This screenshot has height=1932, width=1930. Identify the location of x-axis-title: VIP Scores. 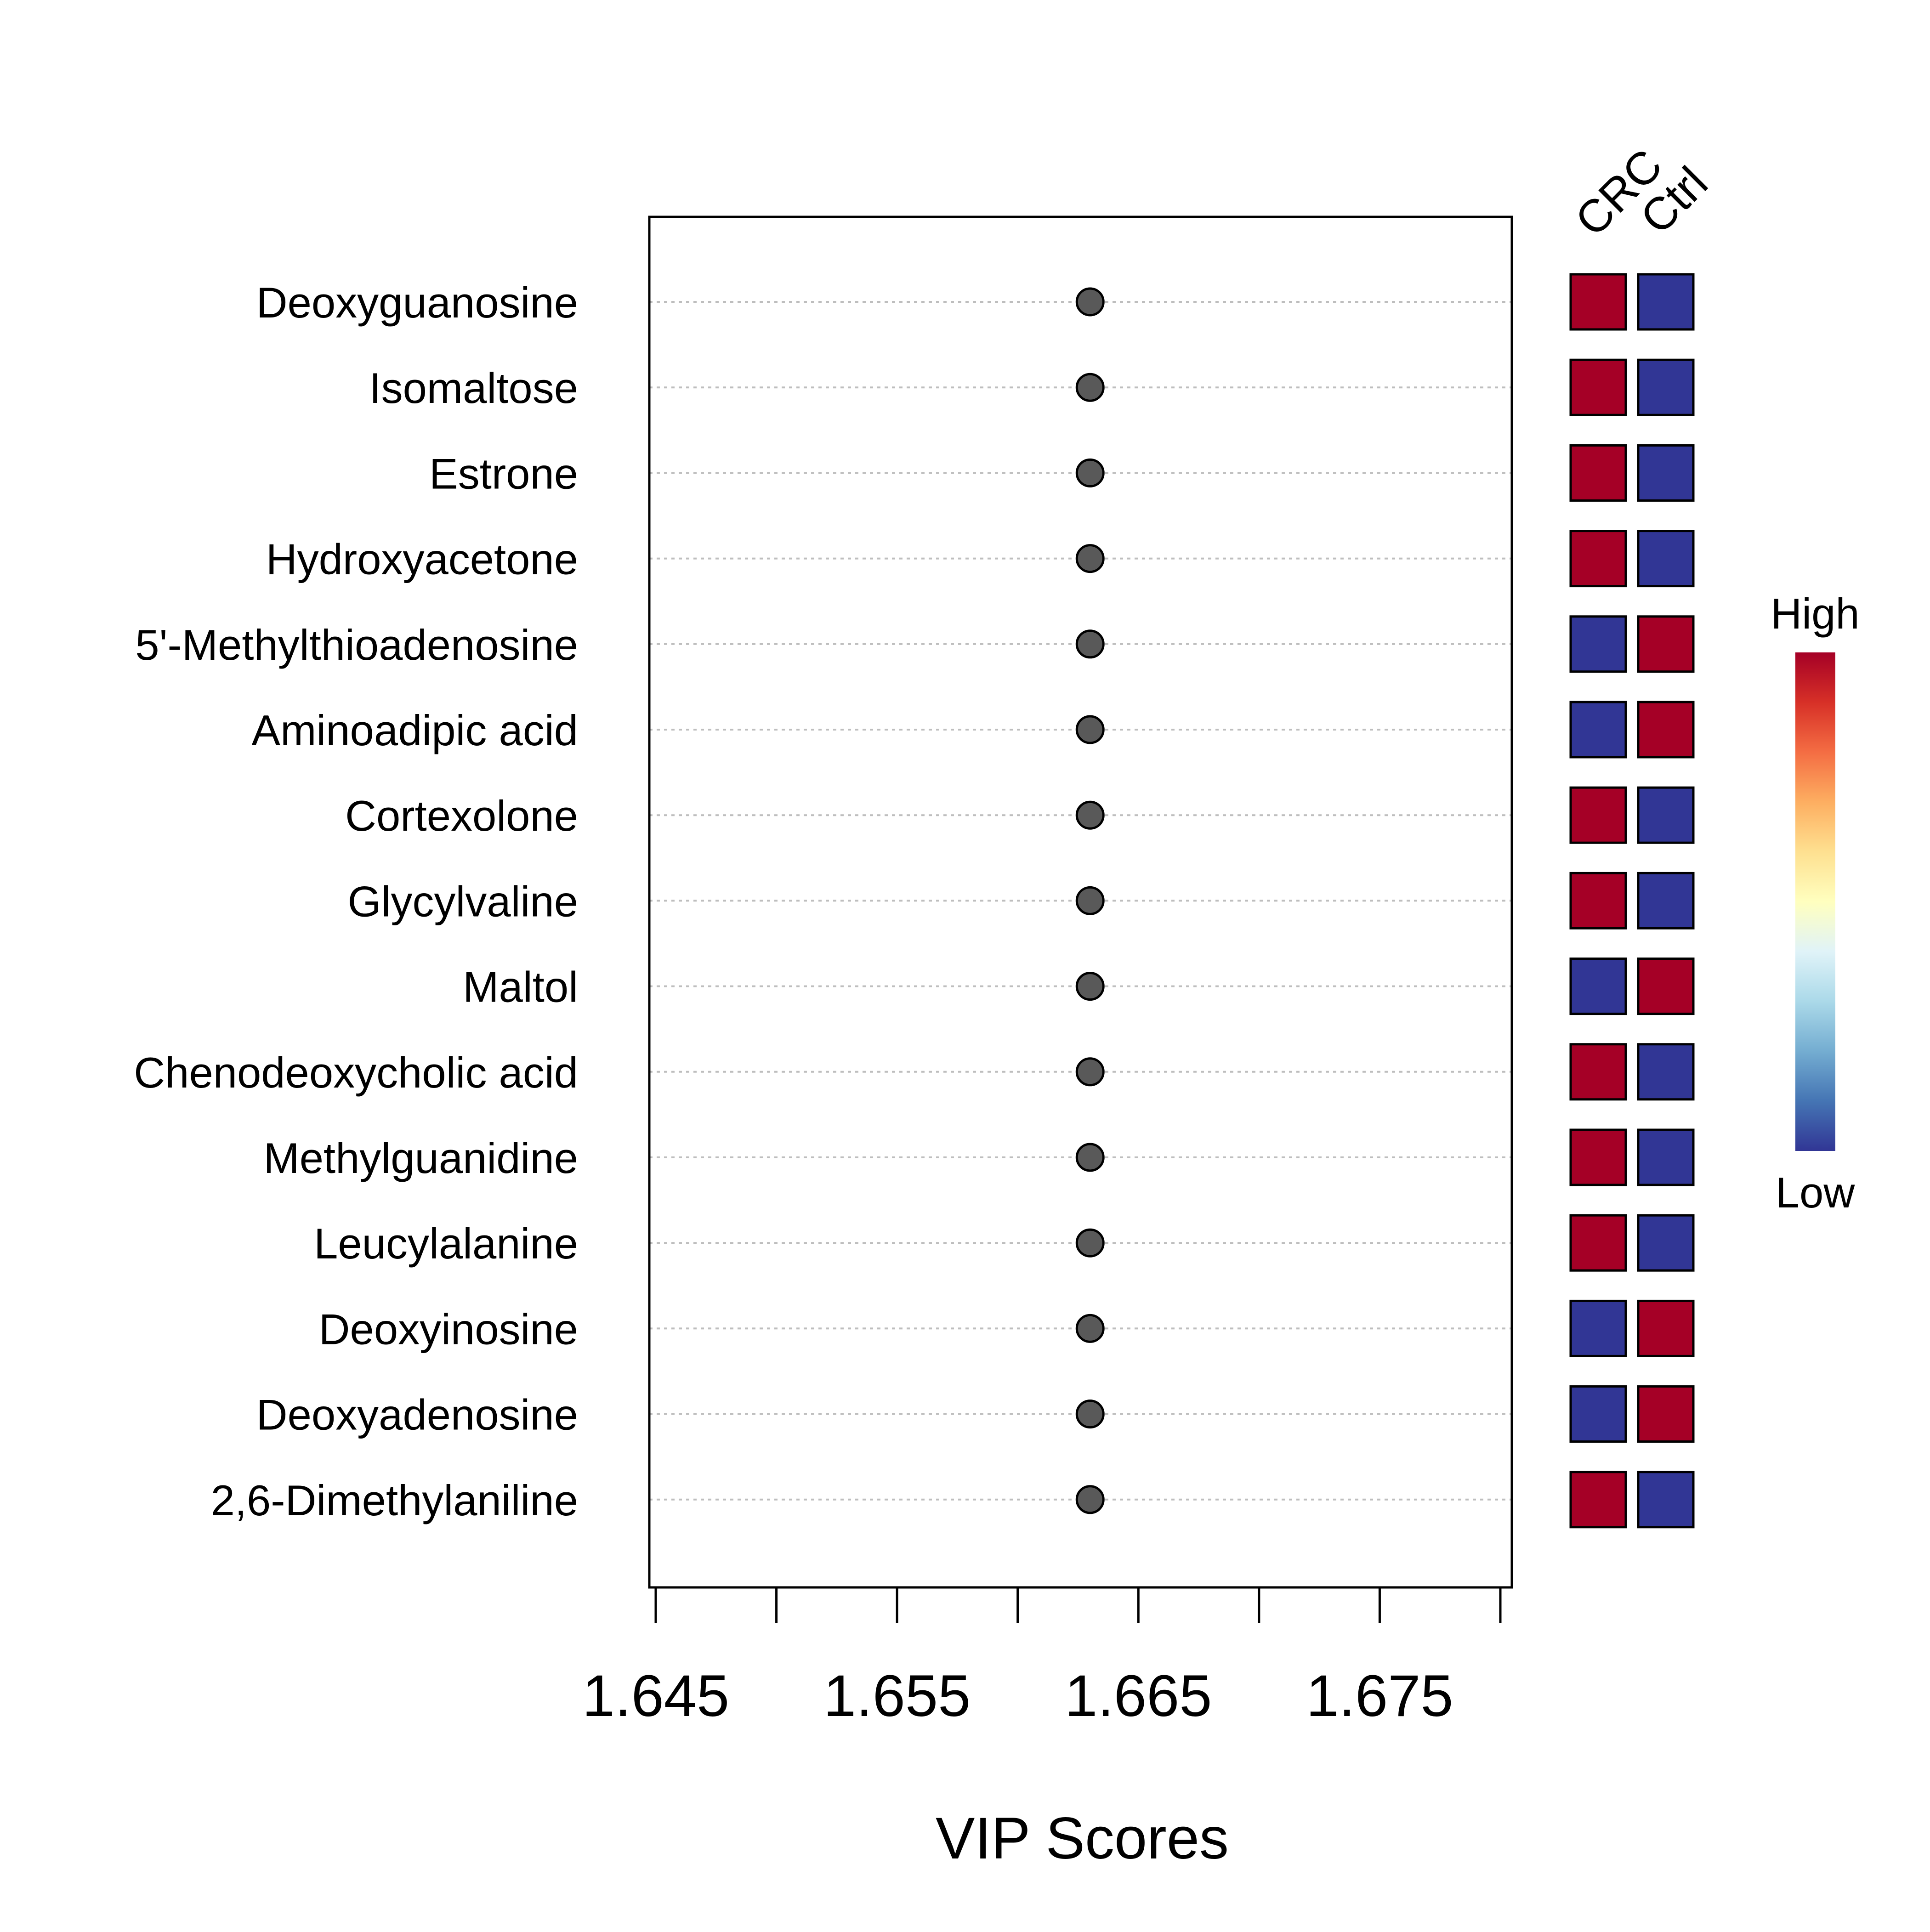
(1082, 1838).